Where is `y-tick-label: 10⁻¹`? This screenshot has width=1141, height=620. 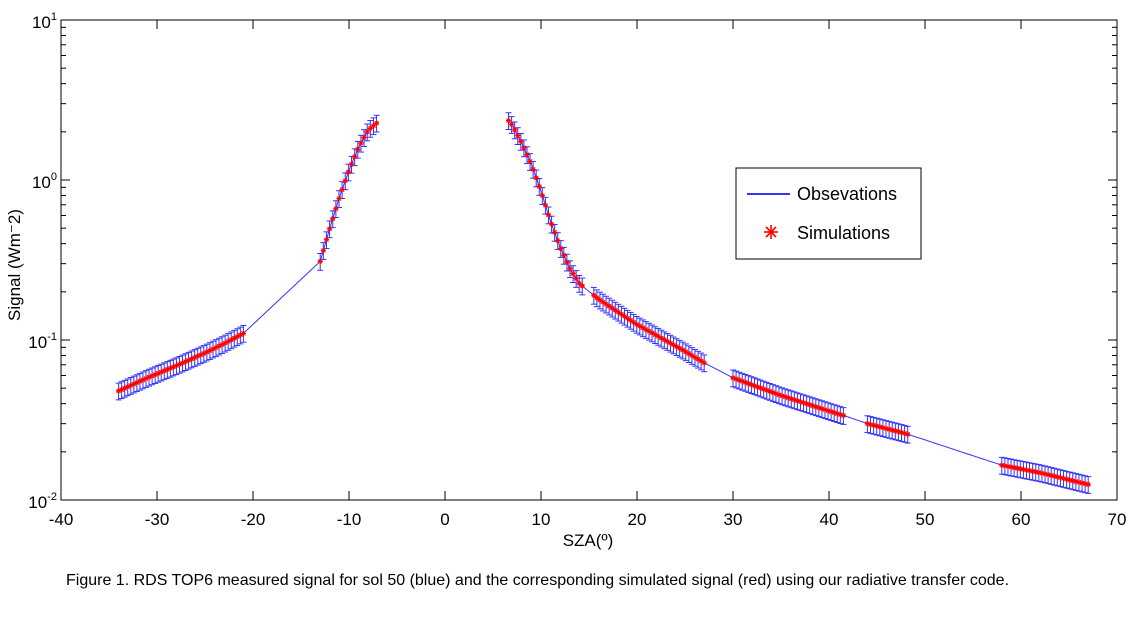 y-tick-label: 10⁻¹ is located at coordinates (42, 341).